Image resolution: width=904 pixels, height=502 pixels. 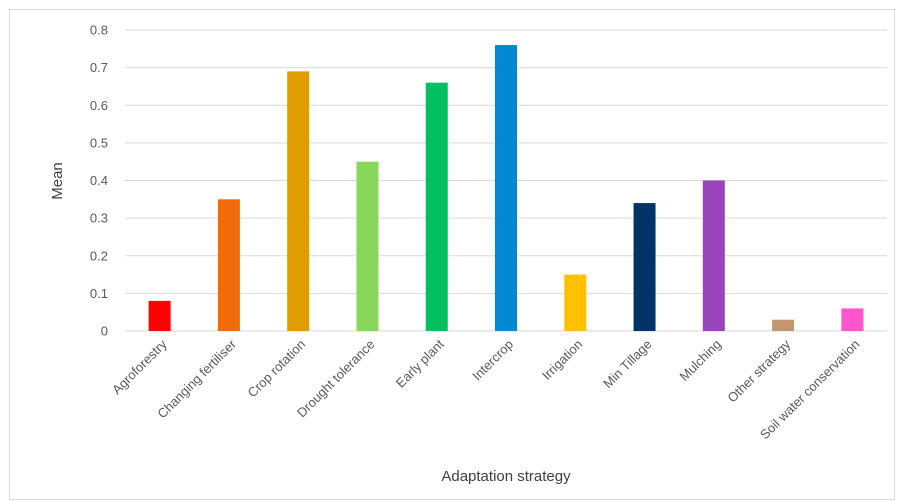 What do you see at coordinates (367, 246) in the screenshot?
I see `bar-drought-tolerance` at bounding box center [367, 246].